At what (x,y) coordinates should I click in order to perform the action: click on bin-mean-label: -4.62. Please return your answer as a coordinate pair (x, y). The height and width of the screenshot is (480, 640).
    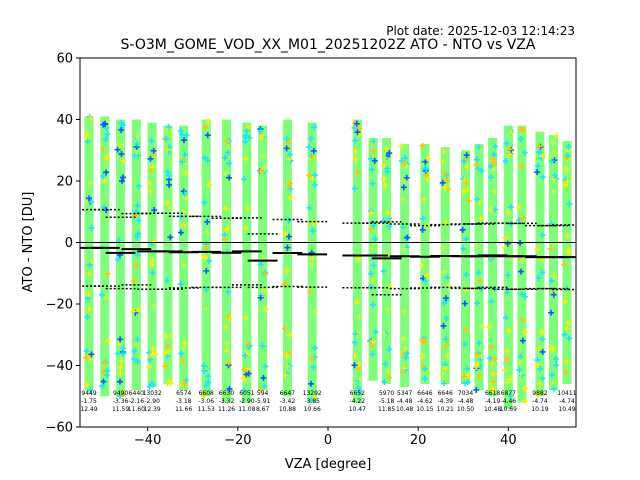
    Looking at the image, I should click on (425, 401).